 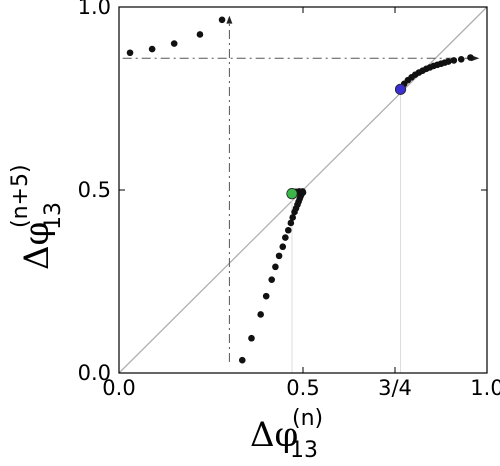 I want to click on y-axis-superscript: (n+5), so click(x=20, y=196).